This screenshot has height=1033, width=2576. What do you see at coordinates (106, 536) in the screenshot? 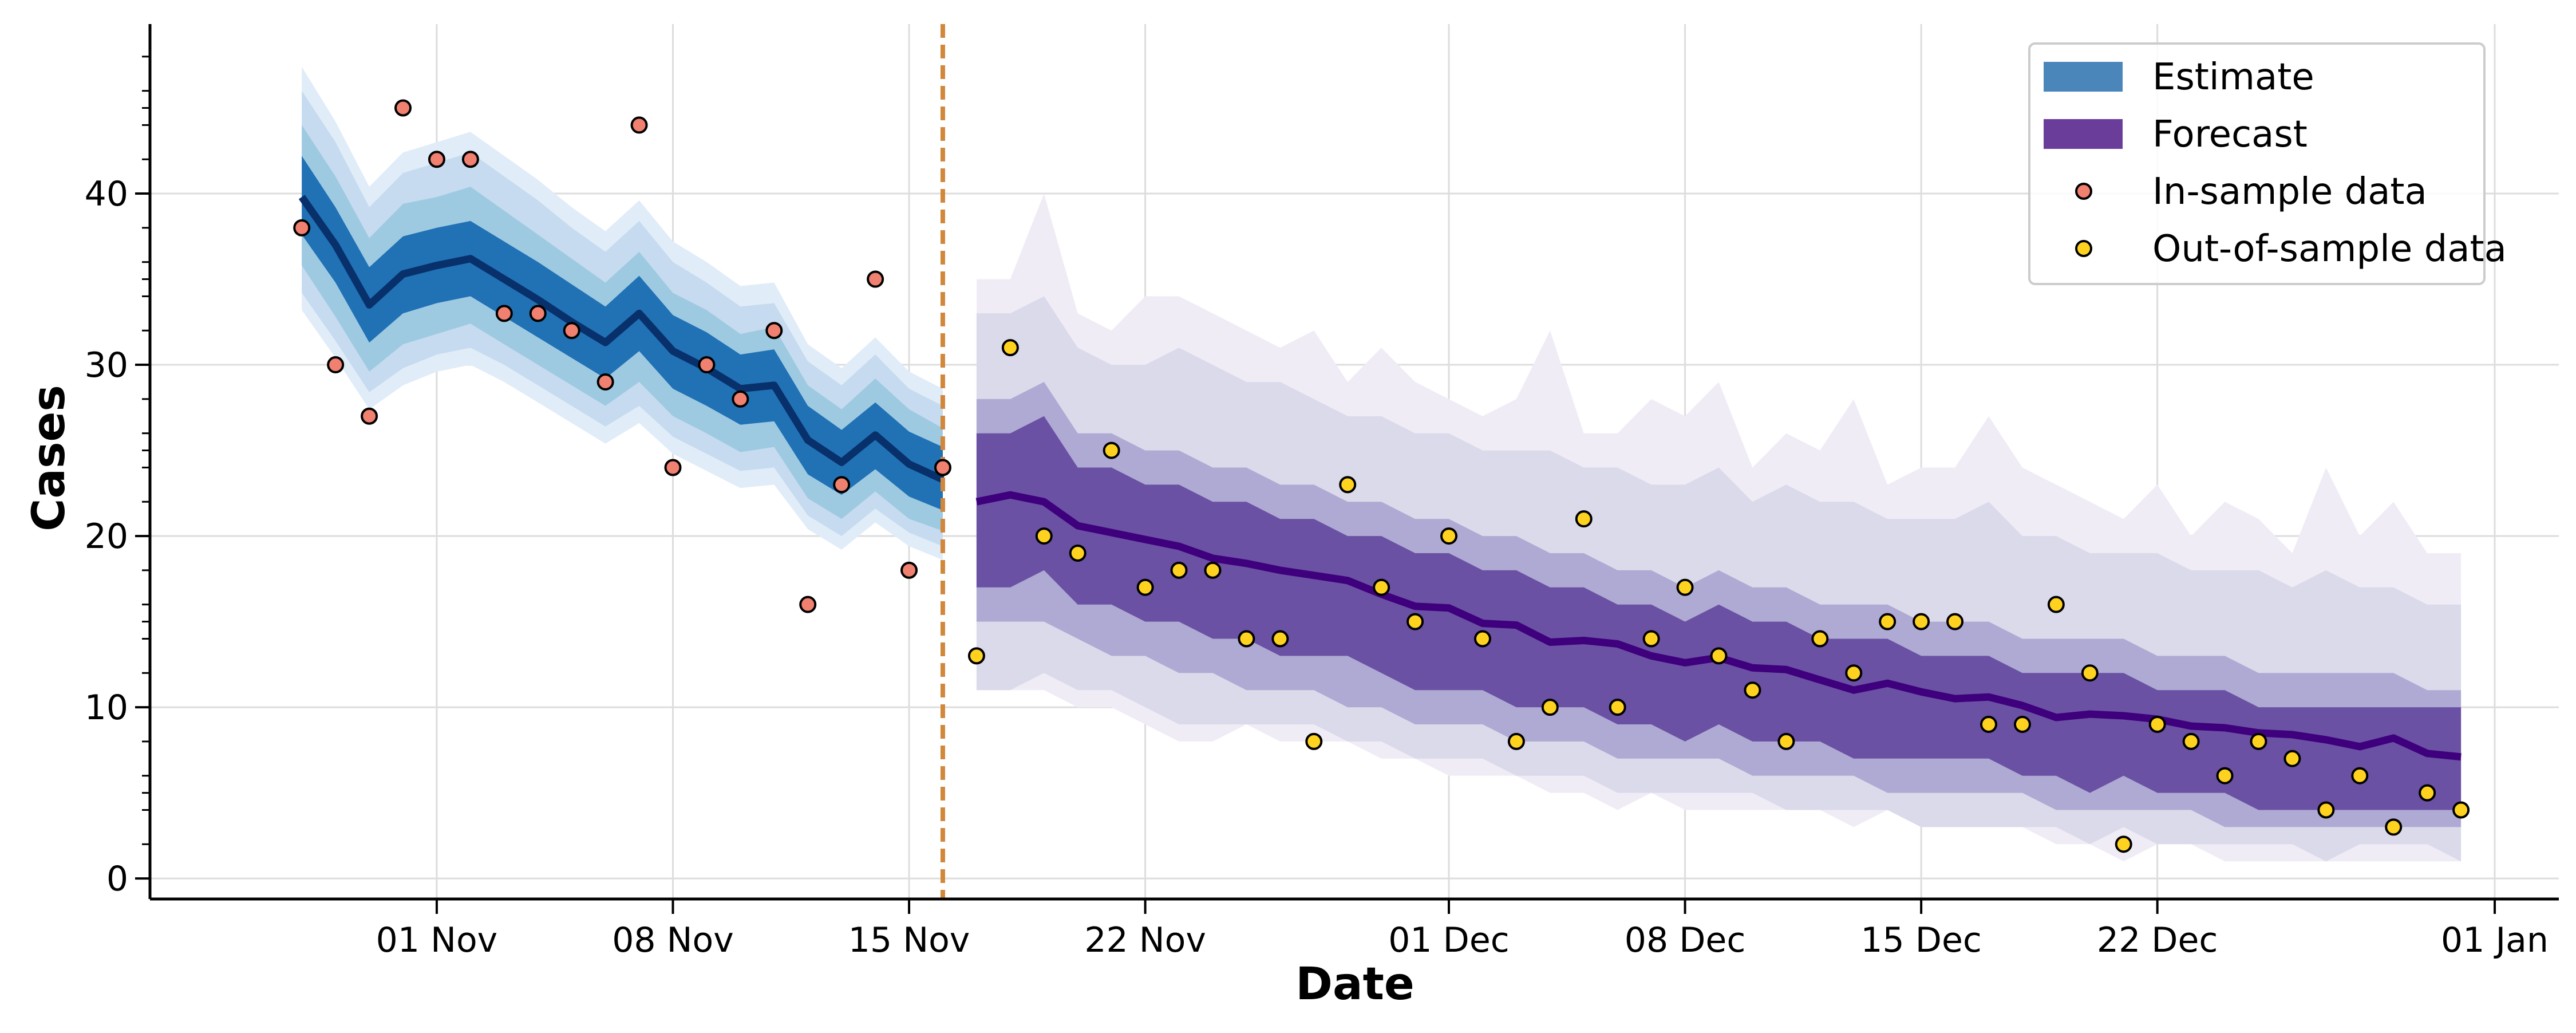
I see `y-tick-label: 20` at bounding box center [106, 536].